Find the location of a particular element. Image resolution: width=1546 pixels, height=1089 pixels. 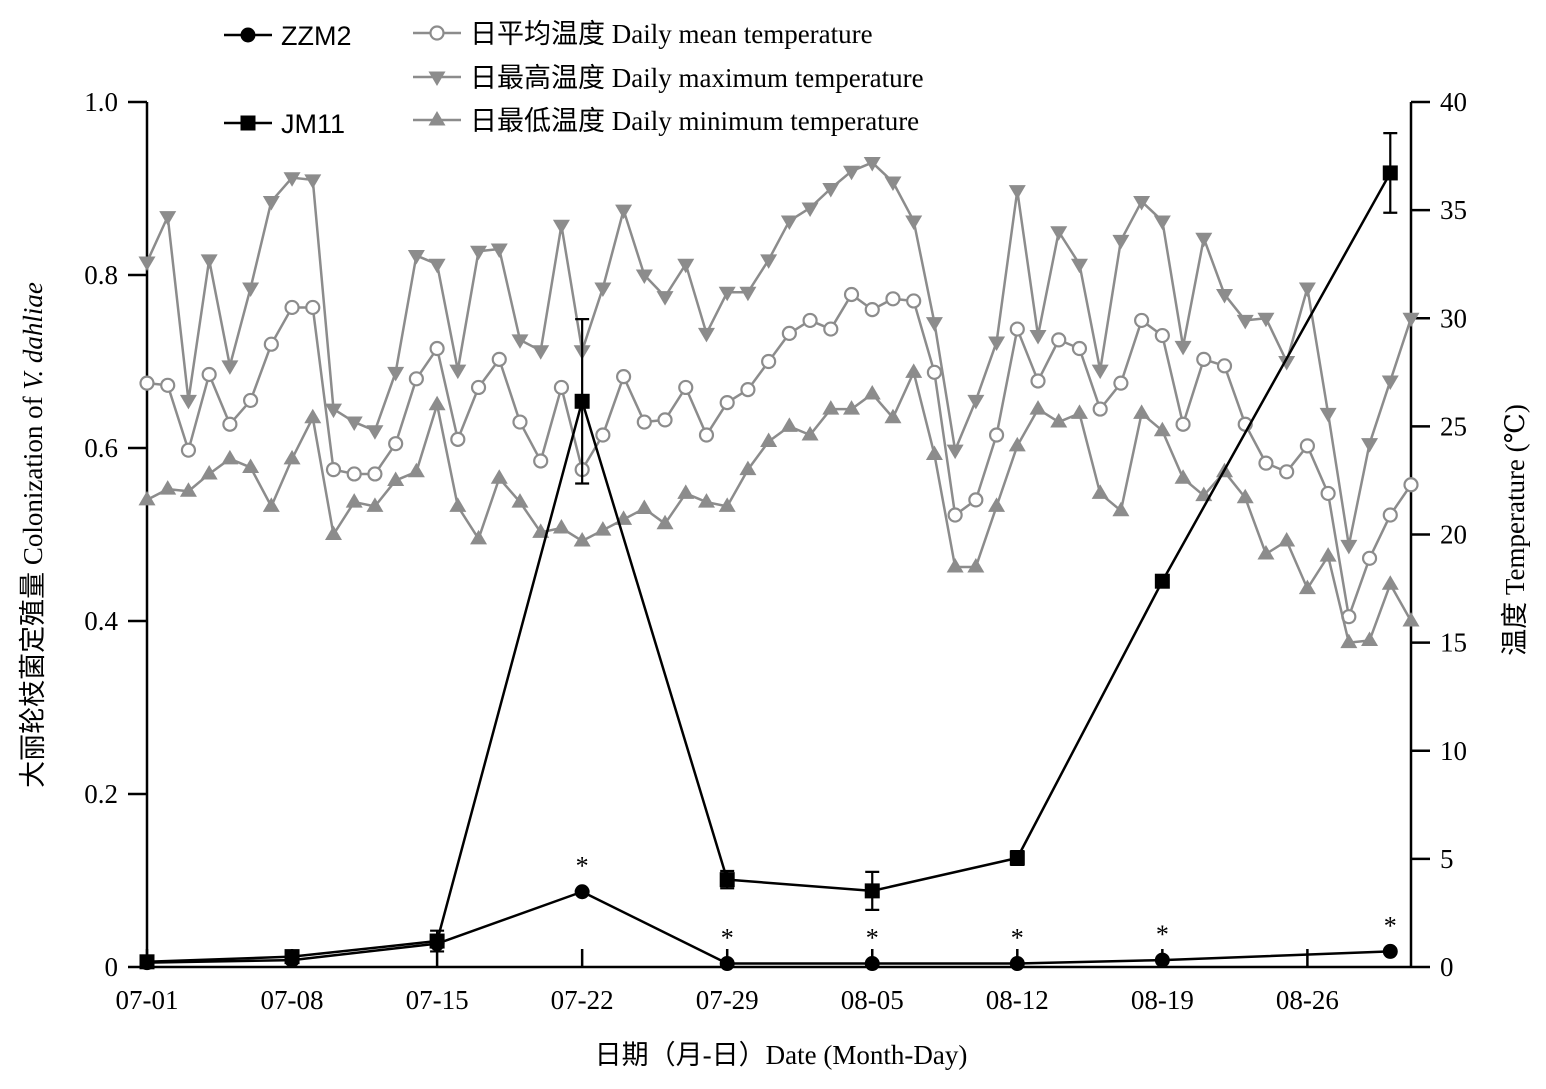

legend-label: 日最低温度 Daily minimum temperature is located at coordinates (694, 121).